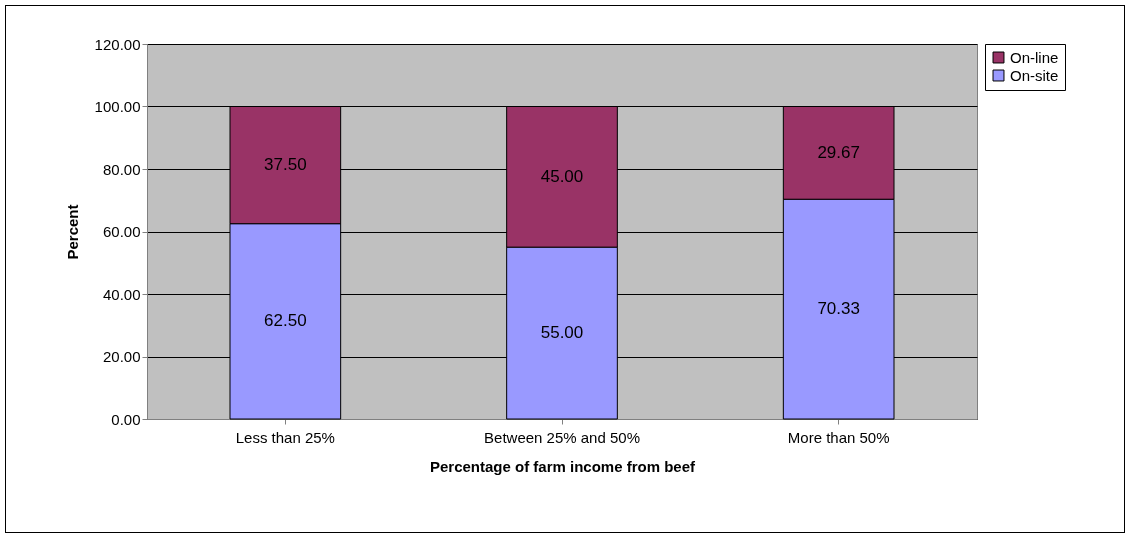  I want to click on data-label: 55.00, so click(562, 333).